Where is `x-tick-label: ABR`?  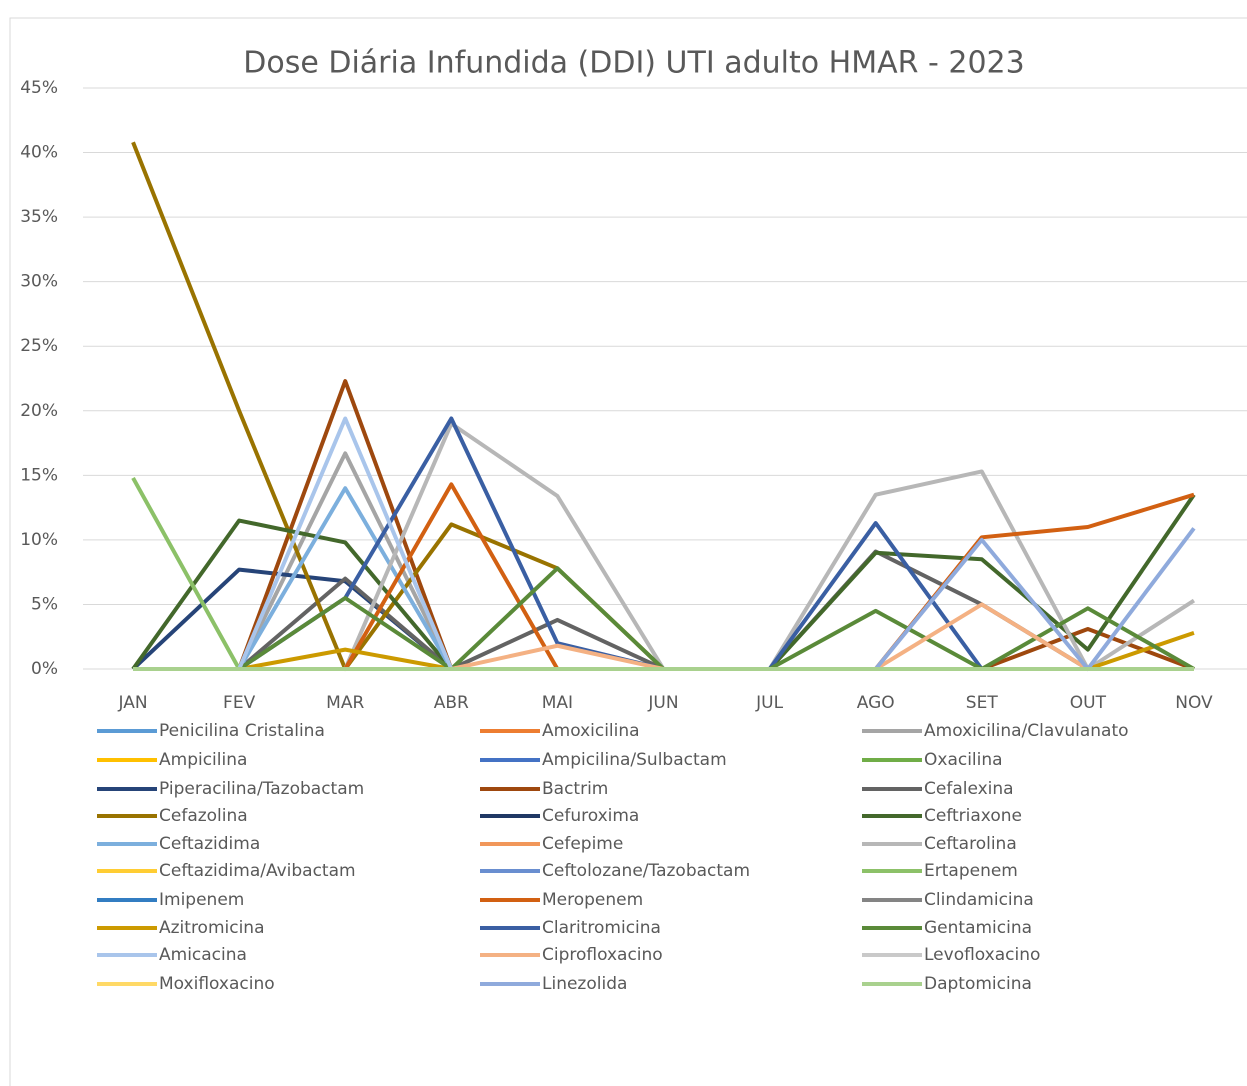 x-tick-label: ABR is located at coordinates (451, 703).